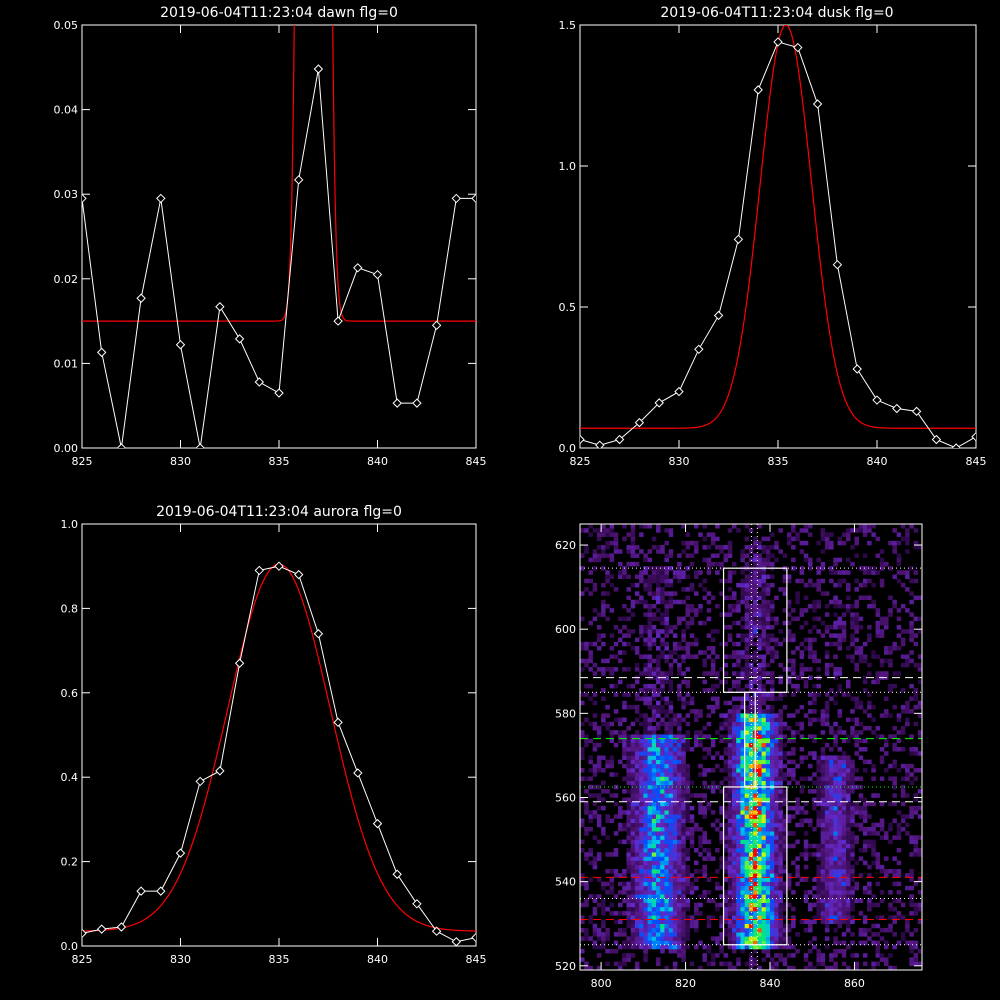 The image size is (1000, 1000). Describe the element at coordinates (568, 25) in the screenshot. I see `y-tick-label: 1.5` at that location.